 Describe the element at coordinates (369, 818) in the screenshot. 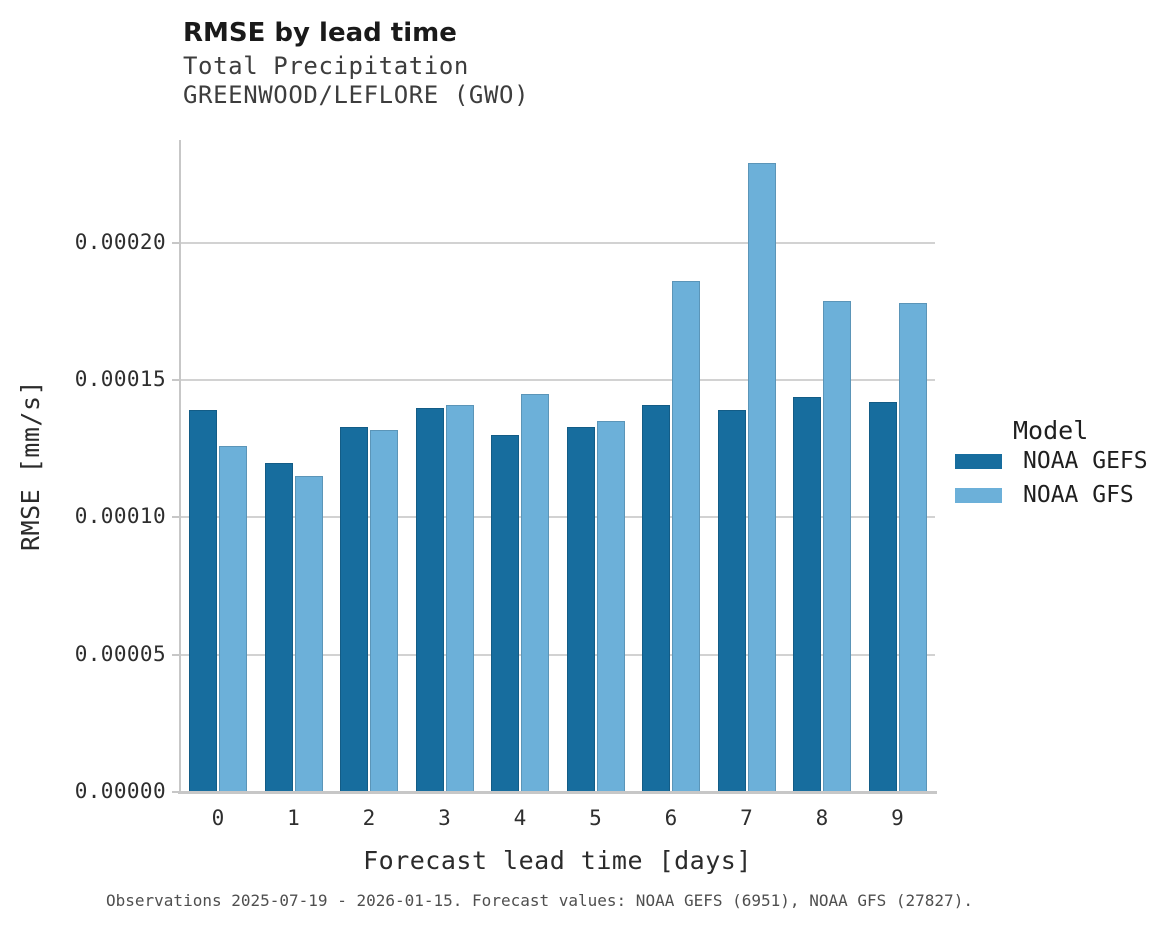

I see `x-tick-label-2: 2` at that location.